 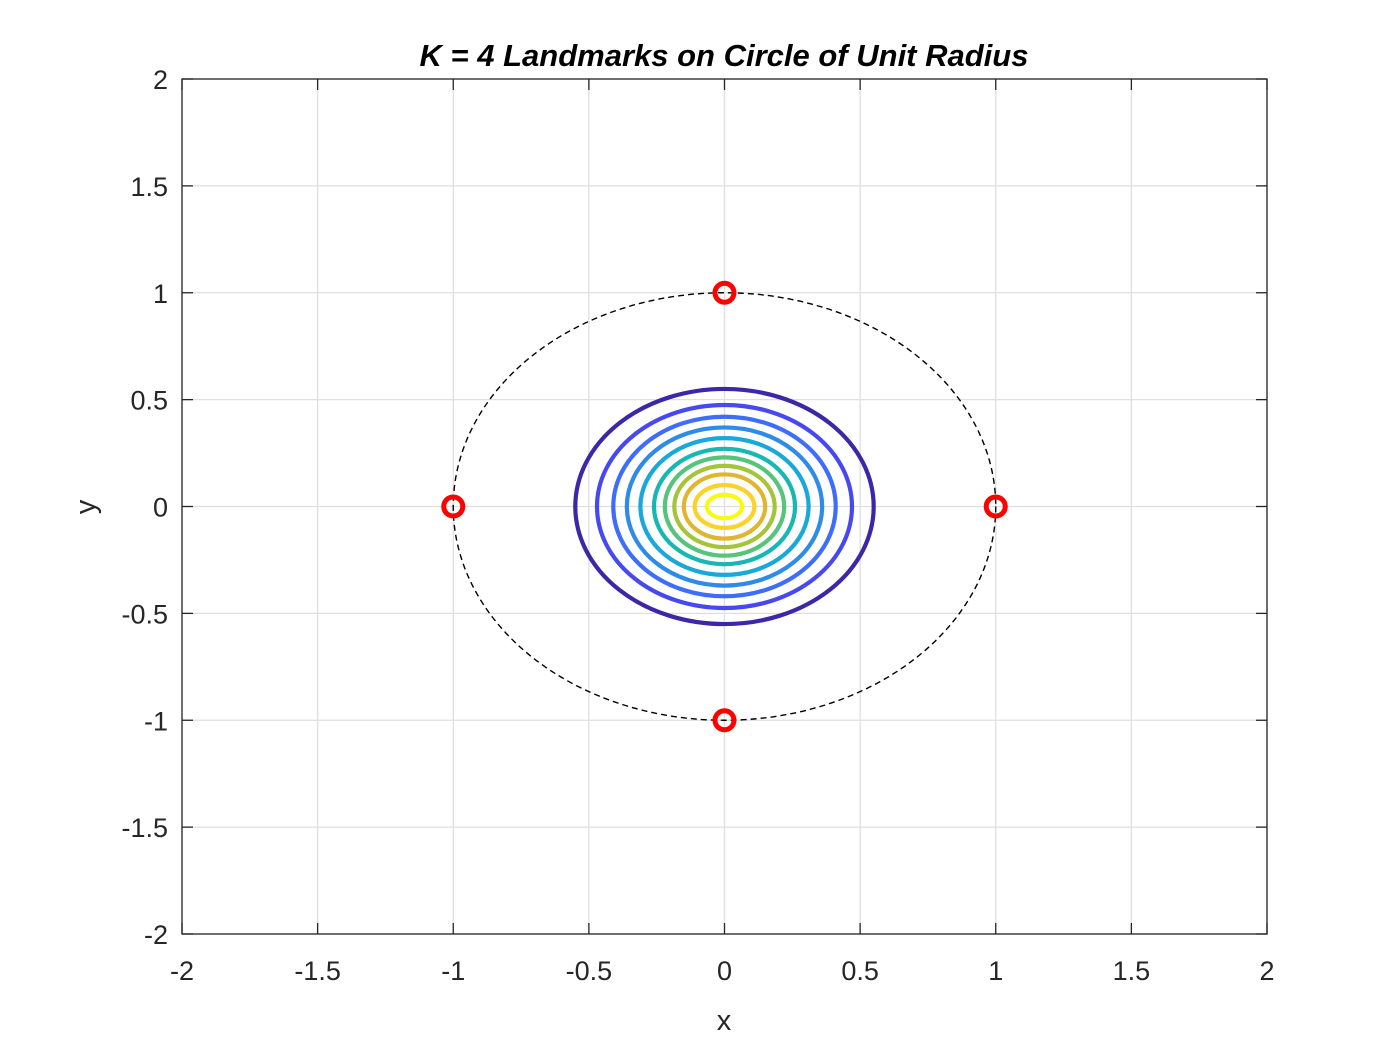 I want to click on x-tick-label: 0.5, so click(x=860, y=971).